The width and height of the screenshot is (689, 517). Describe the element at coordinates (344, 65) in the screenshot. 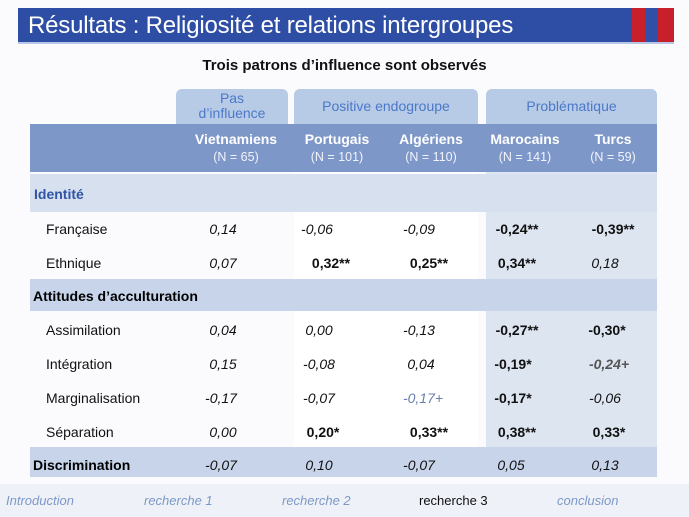

I see `slide-subtitle: Trois patrons d’influence sont observés` at that location.